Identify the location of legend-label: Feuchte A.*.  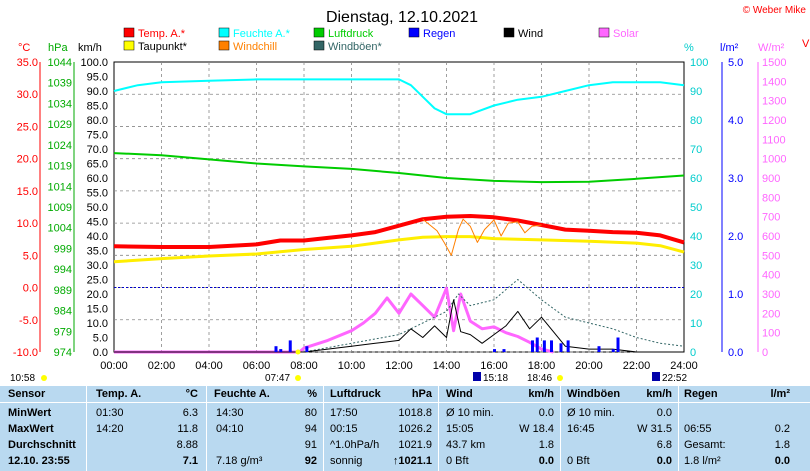
(262, 34).